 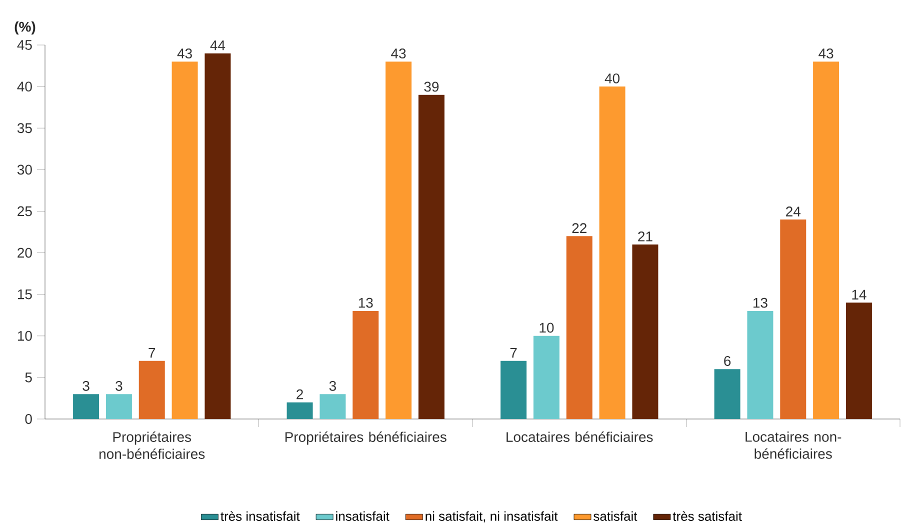 I want to click on x-tick-label: Locataires non-bénéficiaires, so click(x=794, y=445).